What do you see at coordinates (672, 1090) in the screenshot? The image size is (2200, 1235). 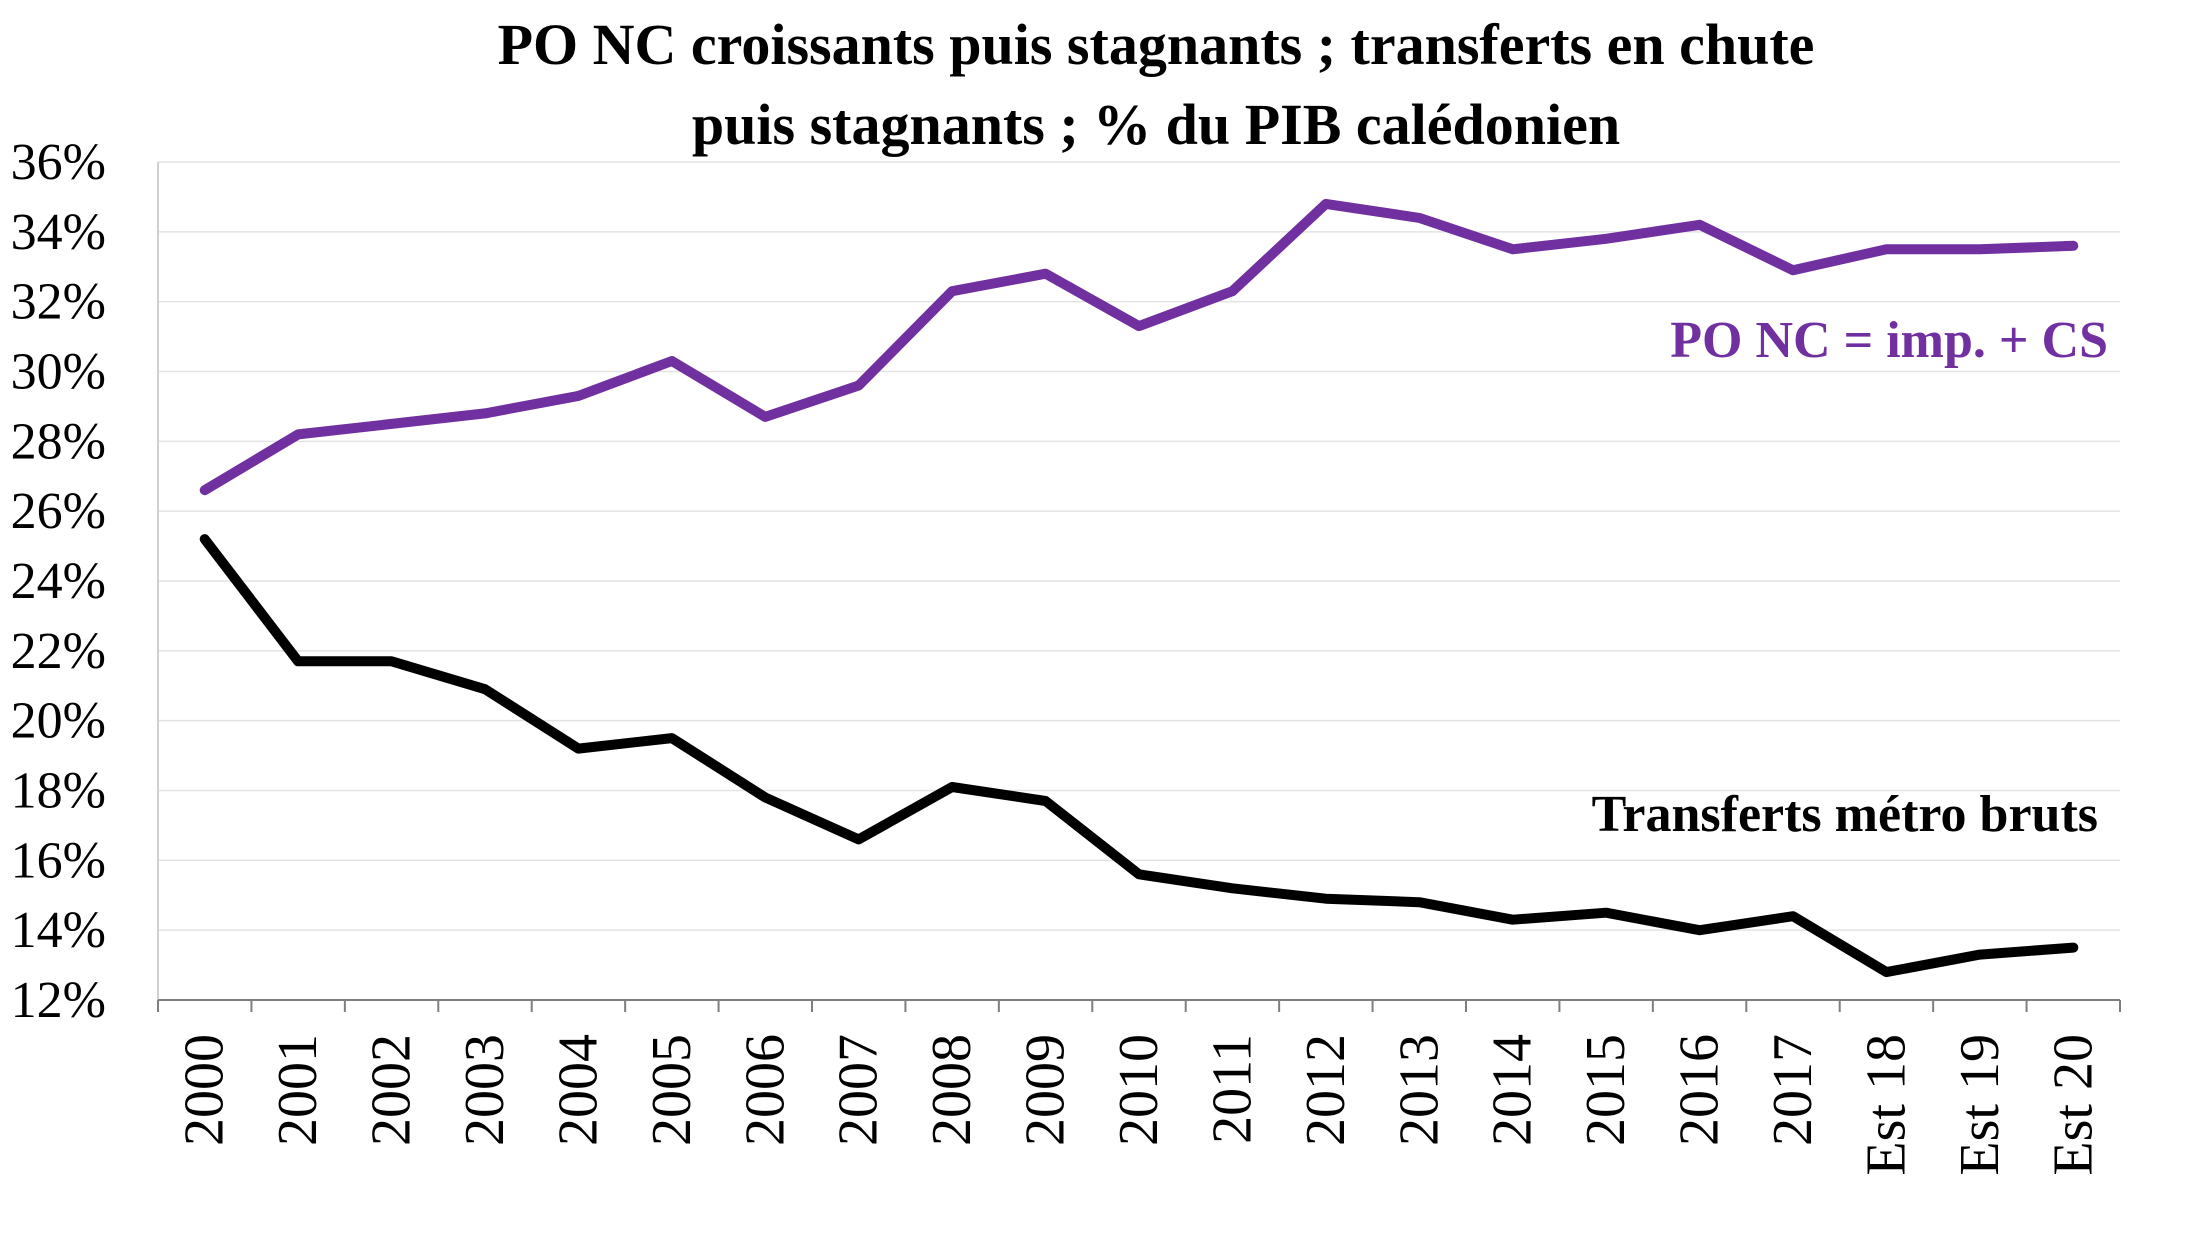 I see `x-tick-label: 2005` at bounding box center [672, 1090].